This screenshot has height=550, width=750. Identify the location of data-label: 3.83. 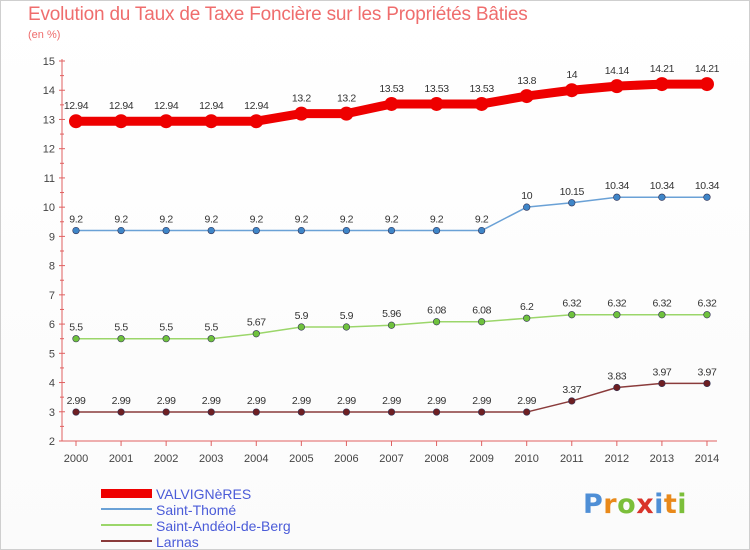
(616, 377).